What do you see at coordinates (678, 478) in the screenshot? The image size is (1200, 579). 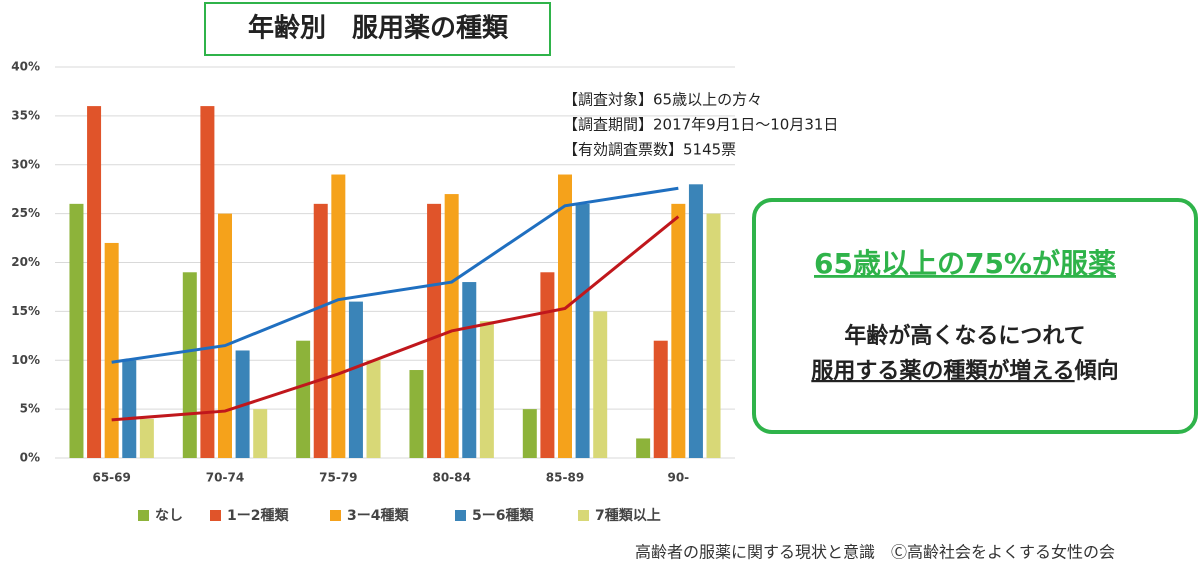 I see `x-tick-label: 90-` at bounding box center [678, 478].